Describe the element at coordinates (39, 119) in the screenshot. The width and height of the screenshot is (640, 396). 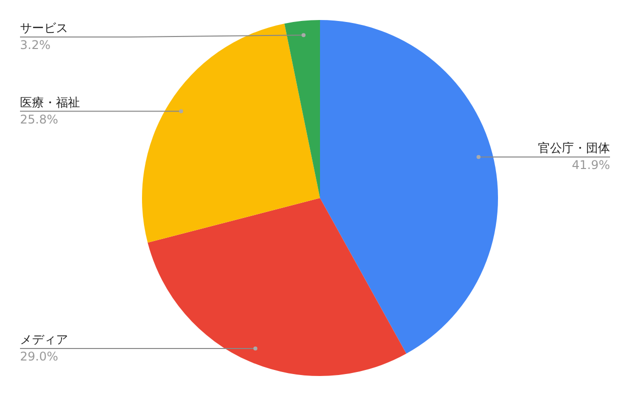
I see `data-label: 25.8%` at that location.